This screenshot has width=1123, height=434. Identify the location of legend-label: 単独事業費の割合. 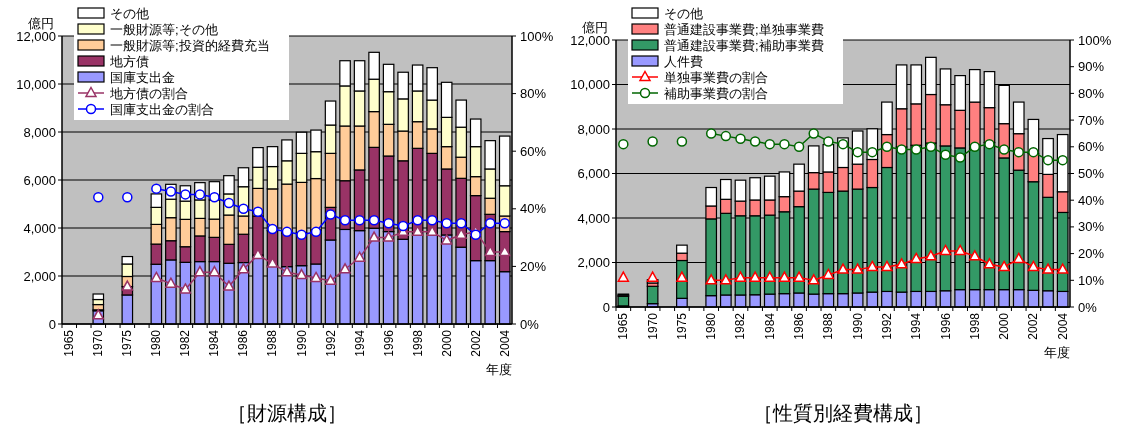
(716, 77).